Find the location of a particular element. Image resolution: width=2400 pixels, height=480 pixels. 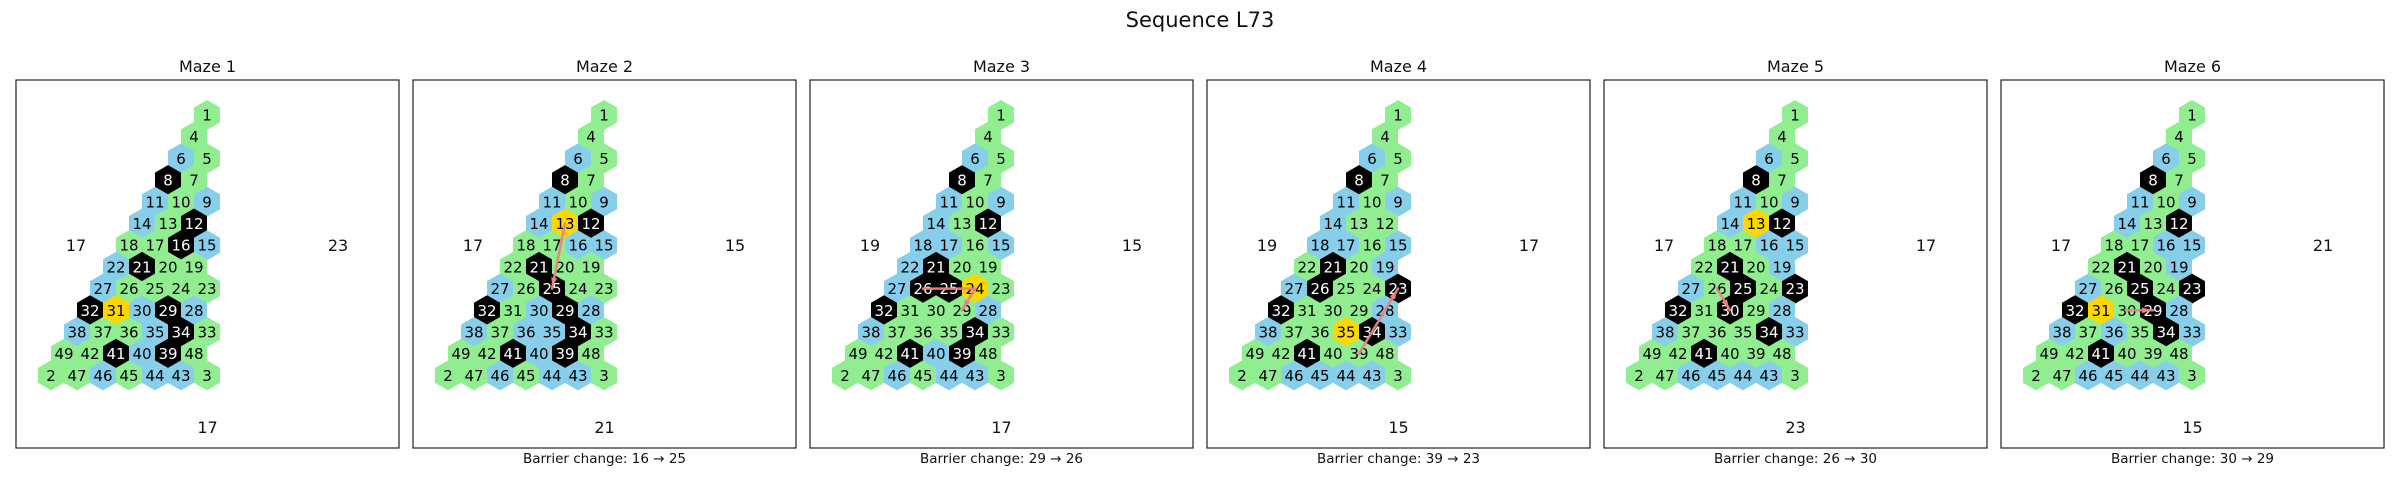

hex-label: 18 is located at coordinates (525, 246).